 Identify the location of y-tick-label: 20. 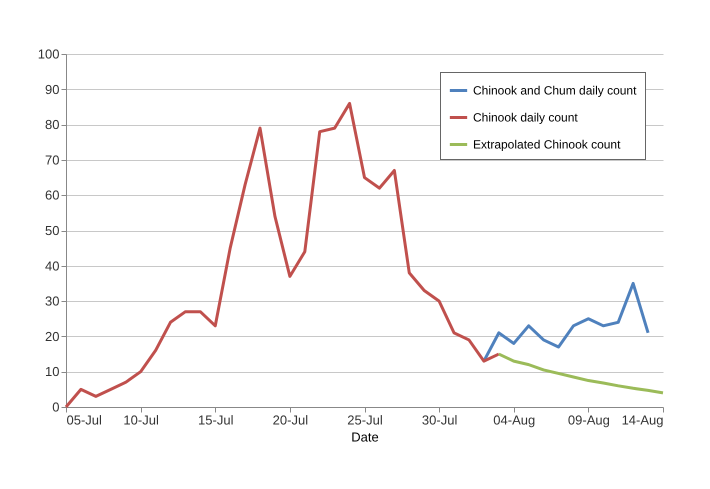
(52, 336).